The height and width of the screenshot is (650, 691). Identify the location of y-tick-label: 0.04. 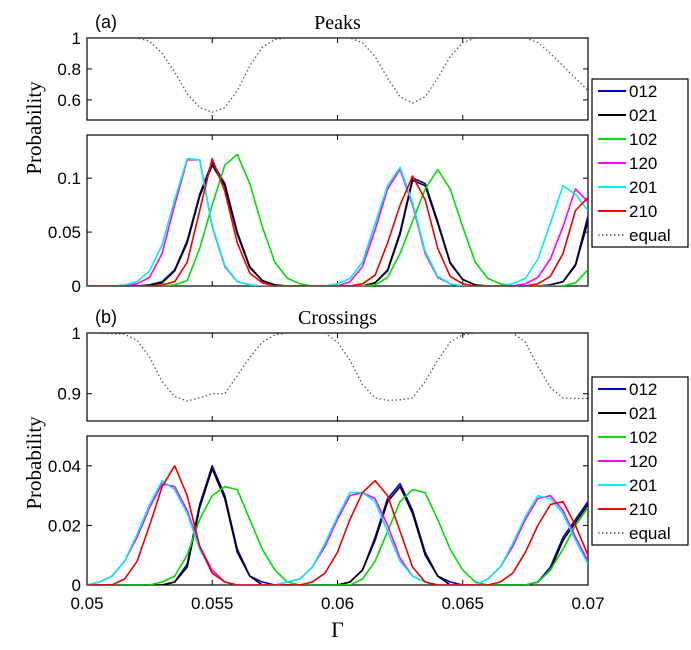
(64, 466).